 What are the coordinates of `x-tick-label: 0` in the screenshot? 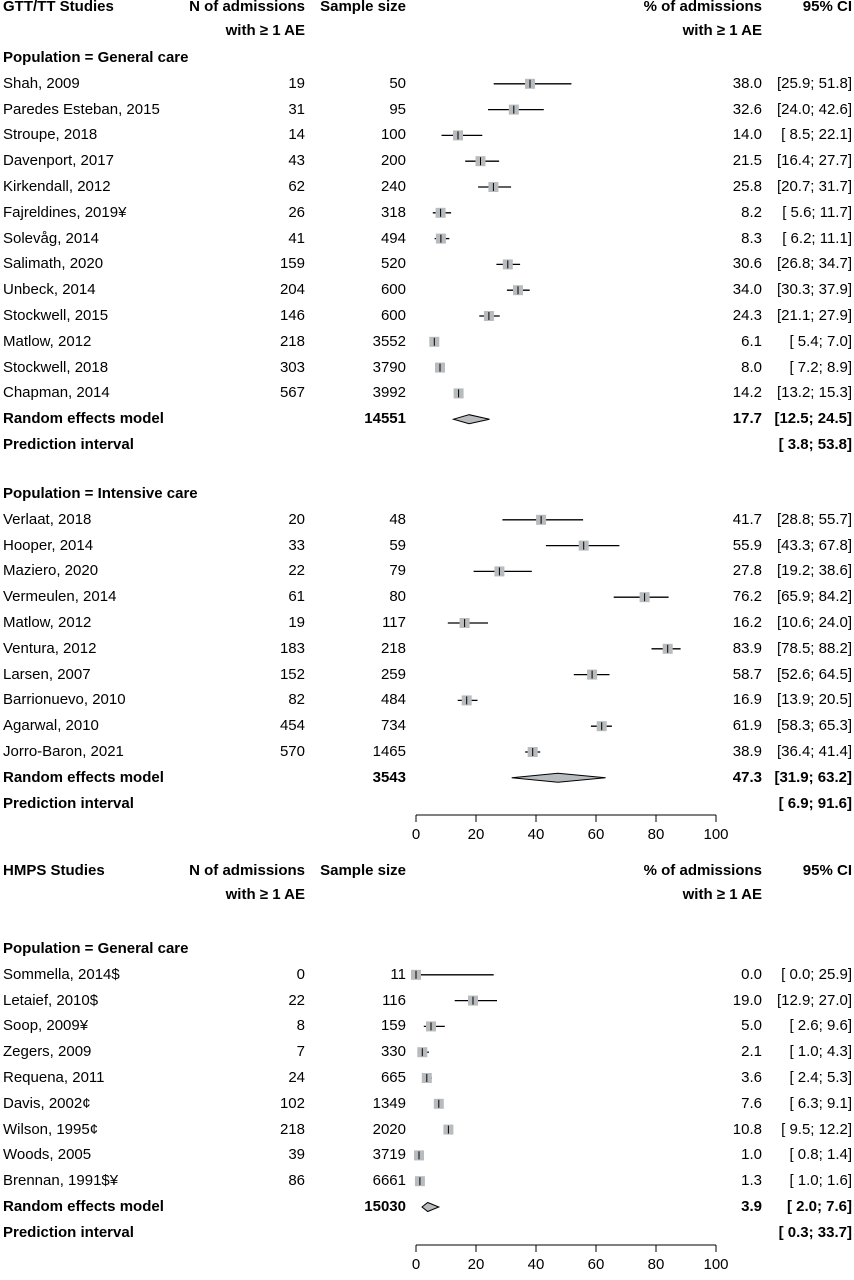 It's located at (416, 834).